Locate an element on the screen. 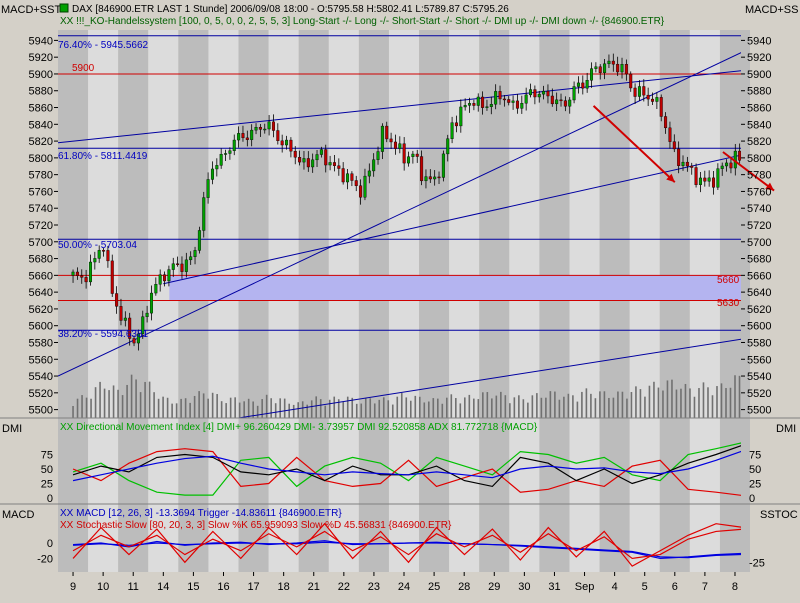  macd-series-trigger is located at coordinates (407, 550).